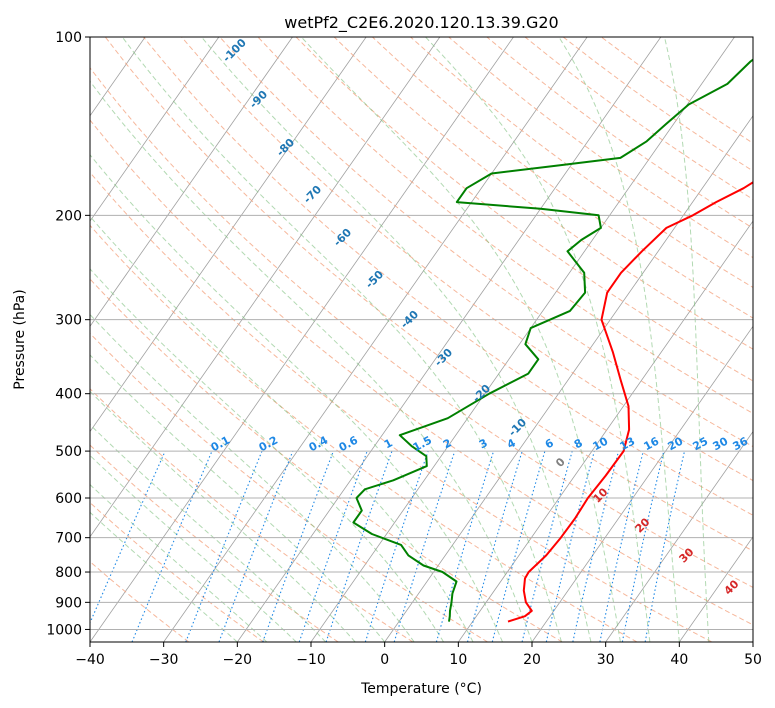  I want to click on y-tick-label: 900, so click(68, 603).